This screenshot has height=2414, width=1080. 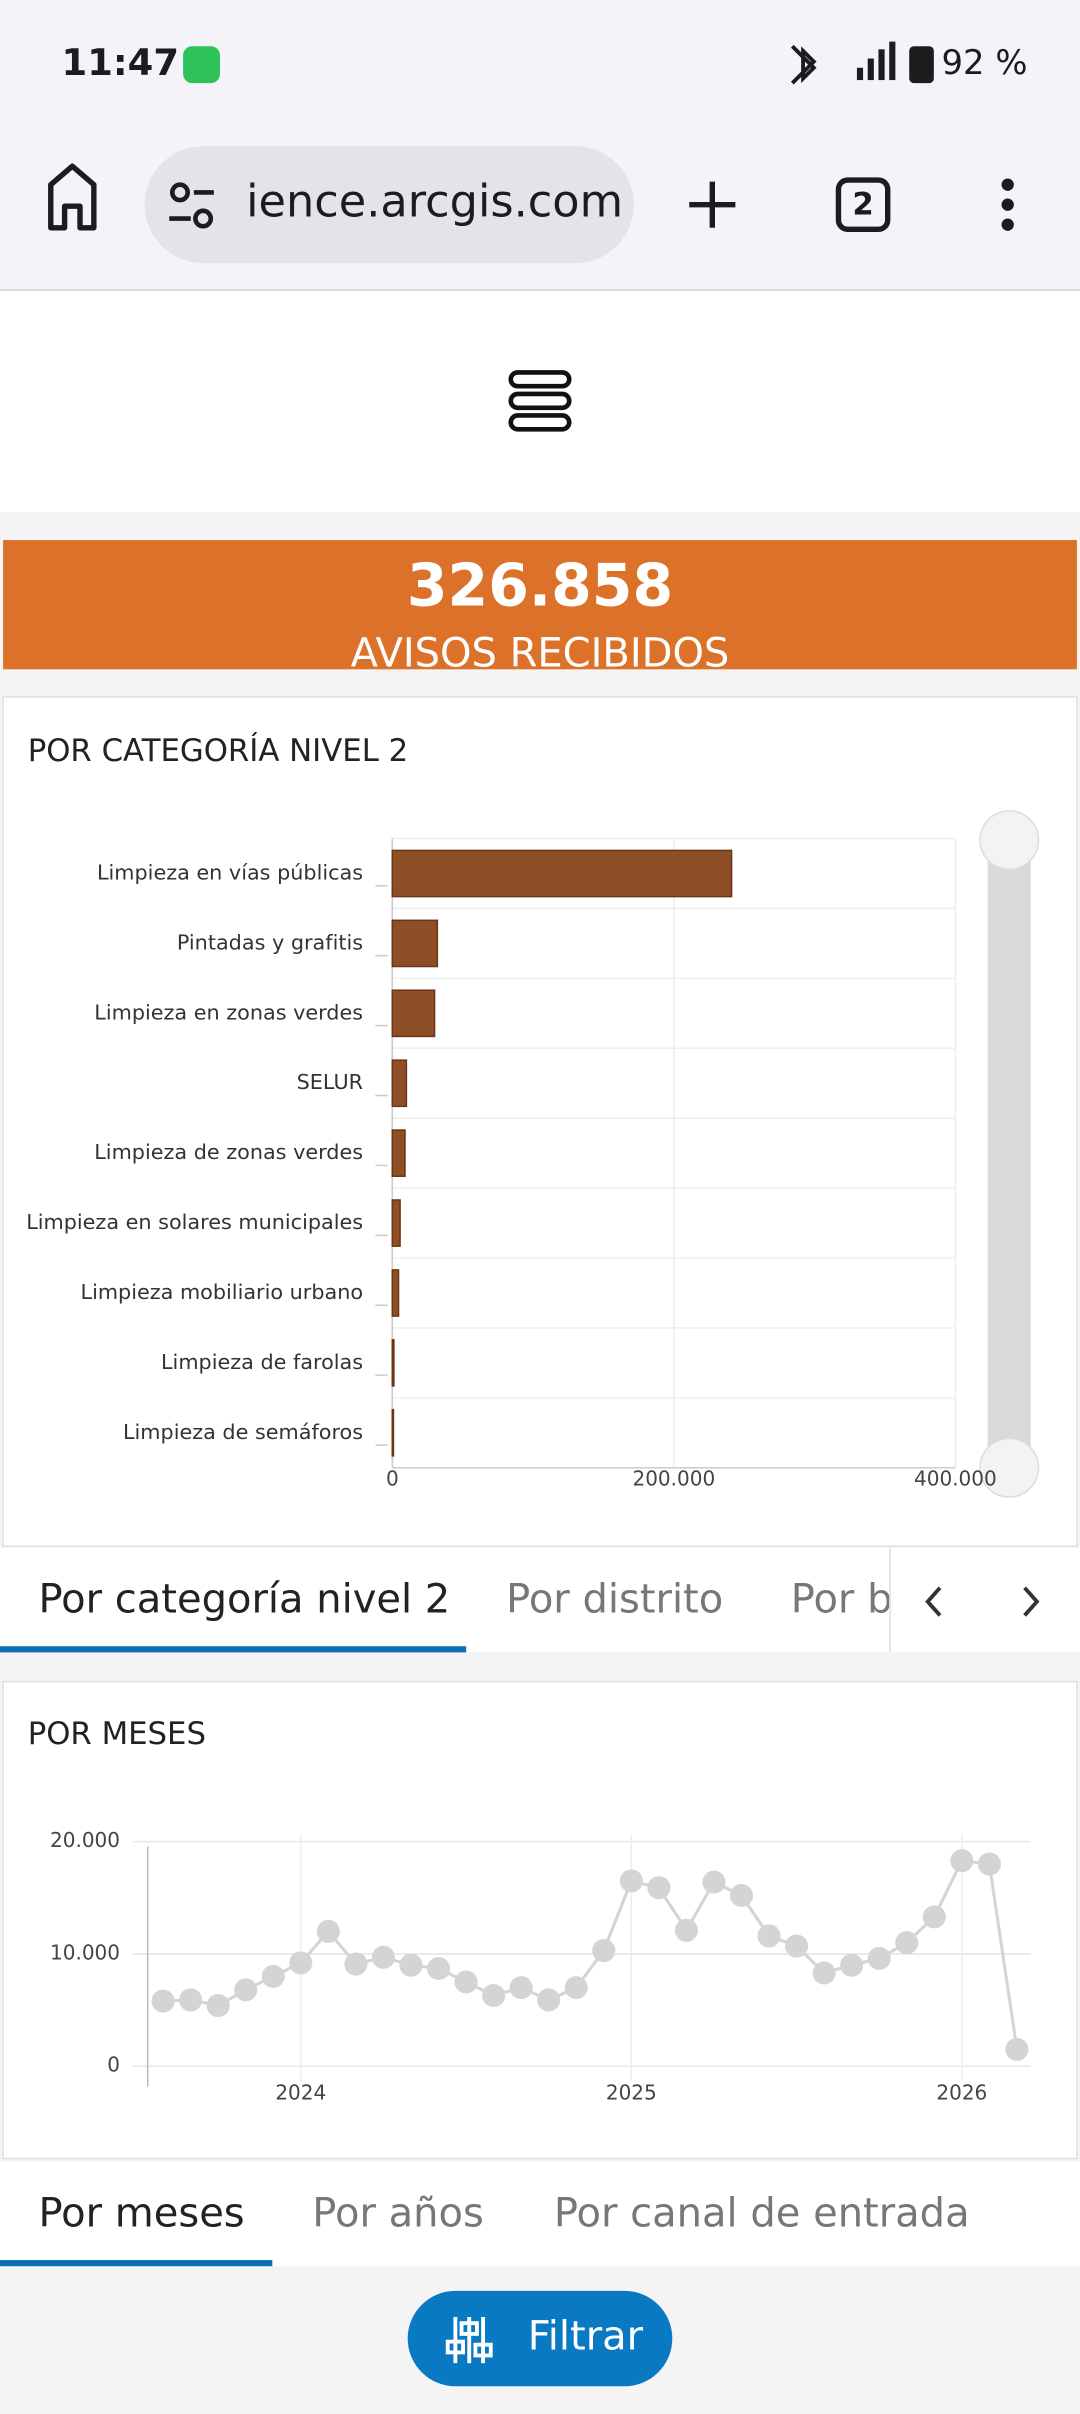 I want to click on menu-button, so click(x=1007, y=204).